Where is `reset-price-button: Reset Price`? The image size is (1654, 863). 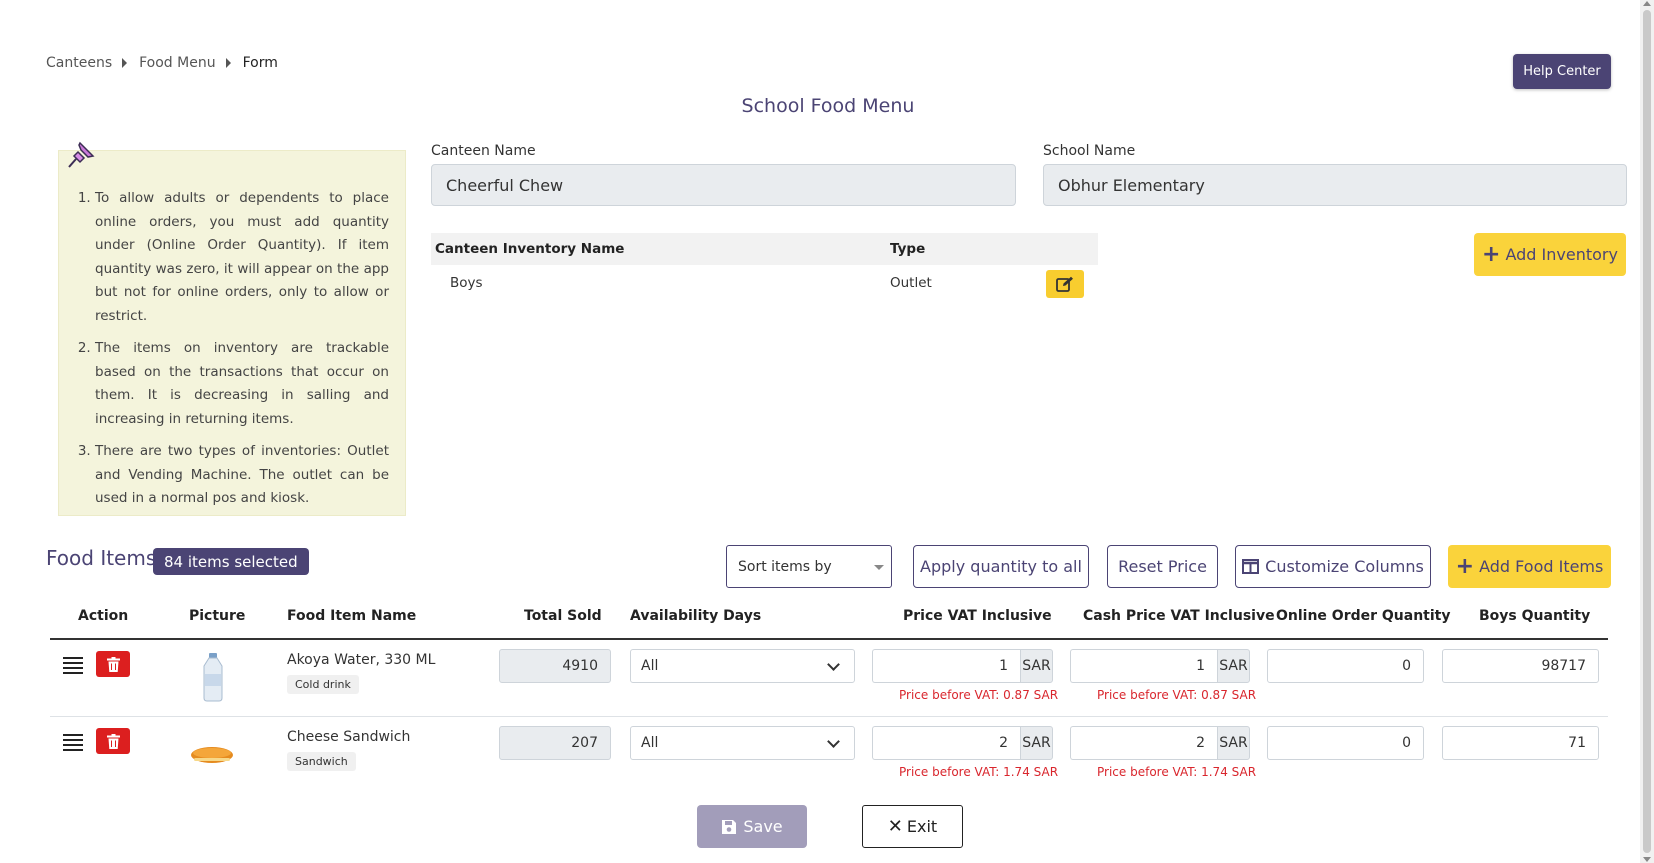
reset-price-button: Reset Price is located at coordinates (1162, 566).